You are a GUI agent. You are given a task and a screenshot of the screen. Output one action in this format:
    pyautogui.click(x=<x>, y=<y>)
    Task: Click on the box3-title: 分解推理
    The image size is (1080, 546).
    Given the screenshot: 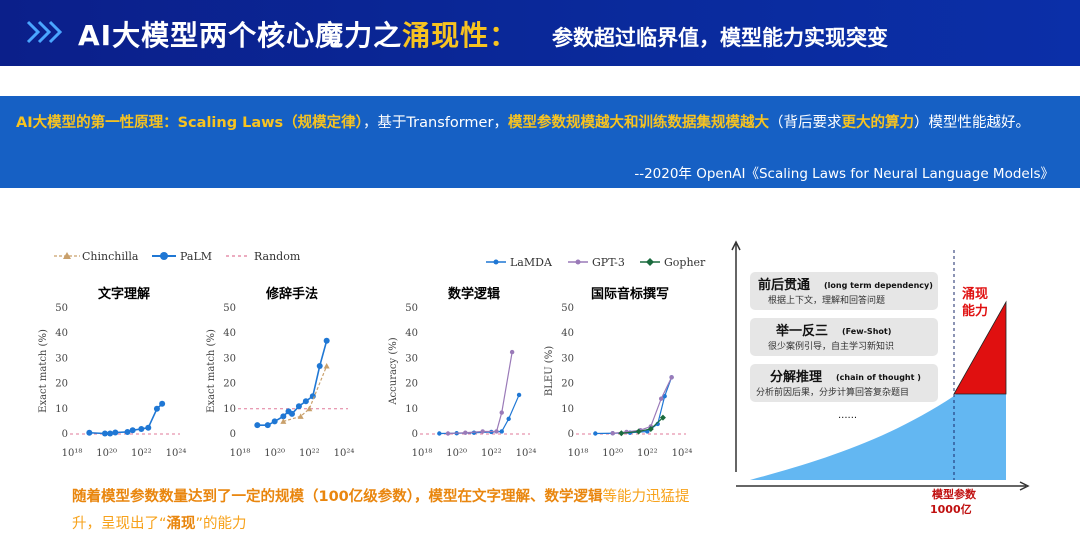 What is the action you would take?
    pyautogui.click(x=796, y=377)
    